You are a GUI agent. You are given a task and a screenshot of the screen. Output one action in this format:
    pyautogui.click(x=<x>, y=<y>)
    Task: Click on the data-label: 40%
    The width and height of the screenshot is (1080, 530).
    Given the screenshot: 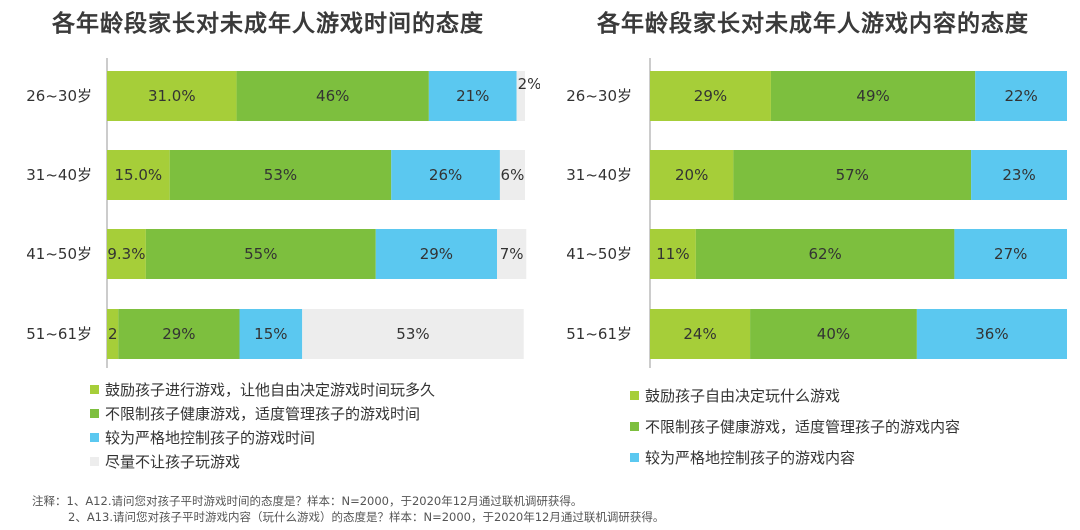 What is the action you would take?
    pyautogui.click(x=833, y=334)
    